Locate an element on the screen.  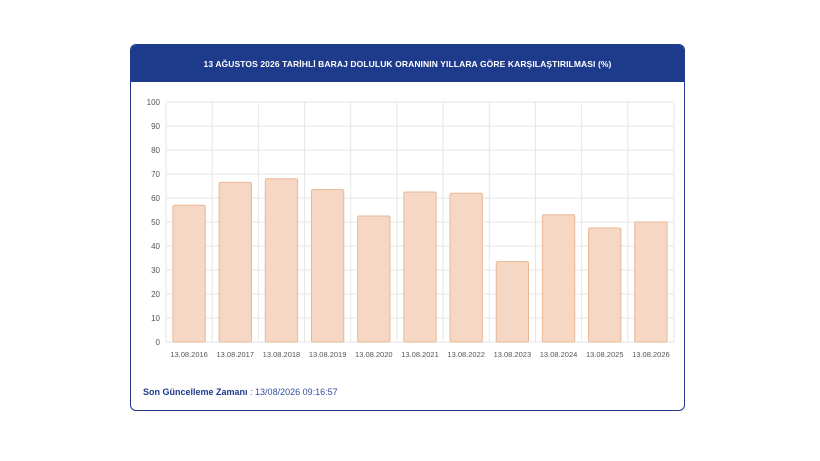
y-tick-label: 50 is located at coordinates (155, 222).